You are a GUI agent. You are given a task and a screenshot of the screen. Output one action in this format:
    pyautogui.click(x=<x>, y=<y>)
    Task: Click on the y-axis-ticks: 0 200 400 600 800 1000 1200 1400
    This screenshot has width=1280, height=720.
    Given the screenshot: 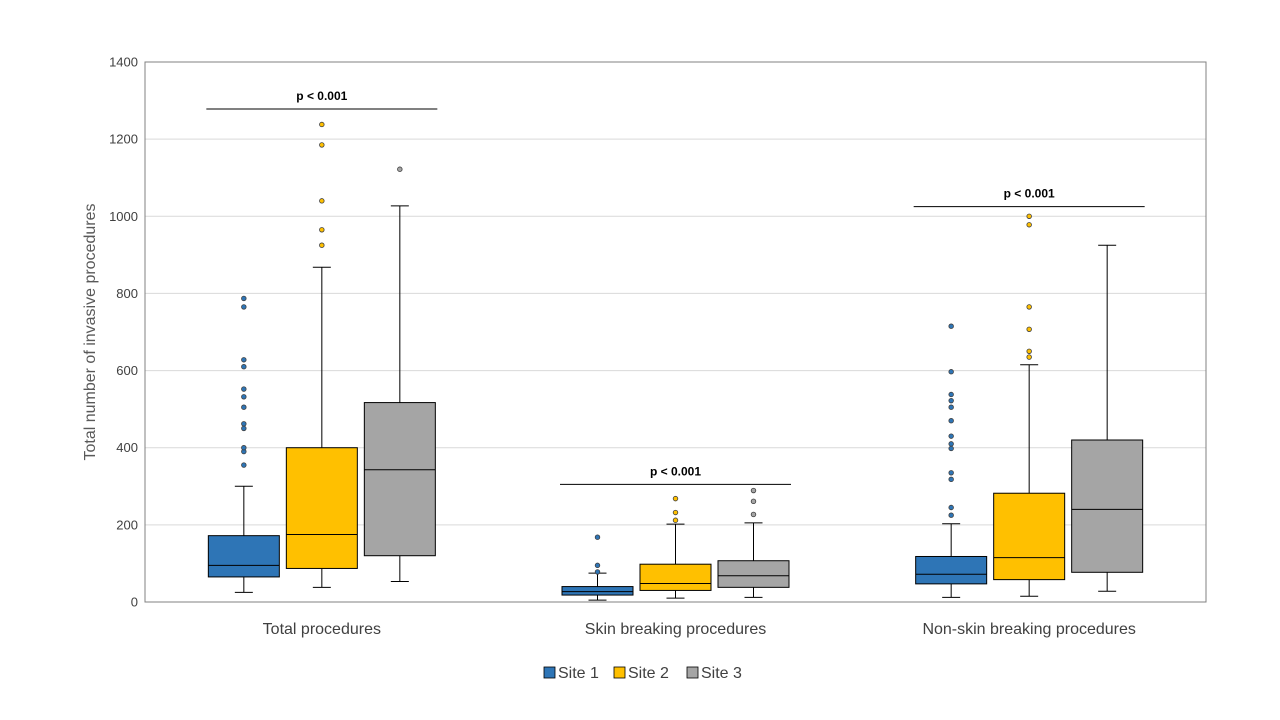 What is the action you would take?
    pyautogui.click(x=123, y=332)
    